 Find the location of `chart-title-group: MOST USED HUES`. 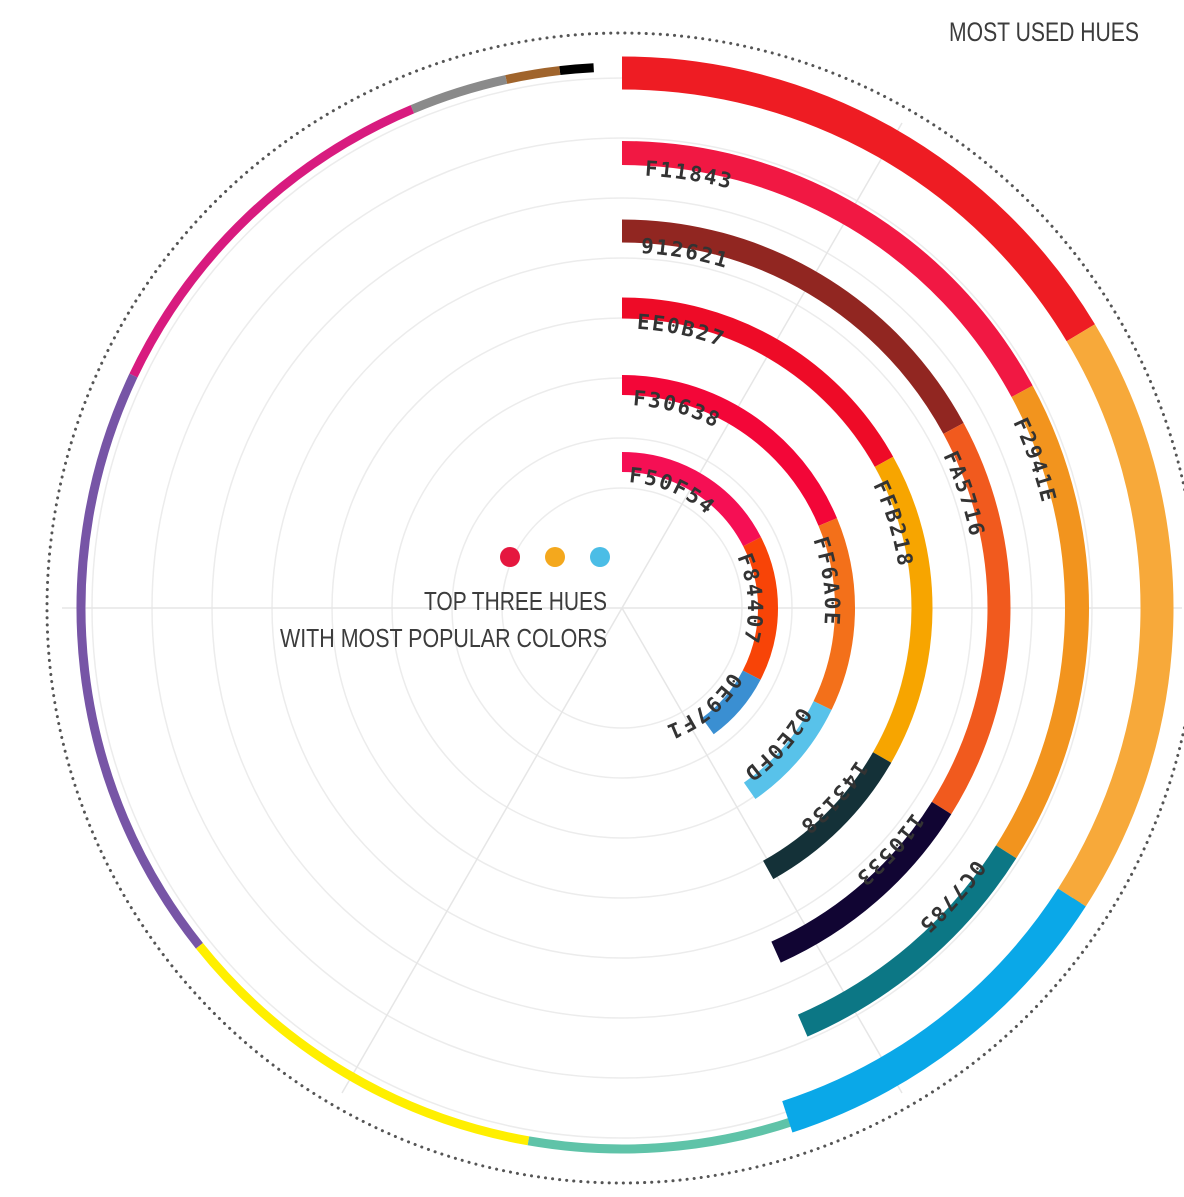

chart-title-group: MOST USED HUES is located at coordinates (1046, 31).